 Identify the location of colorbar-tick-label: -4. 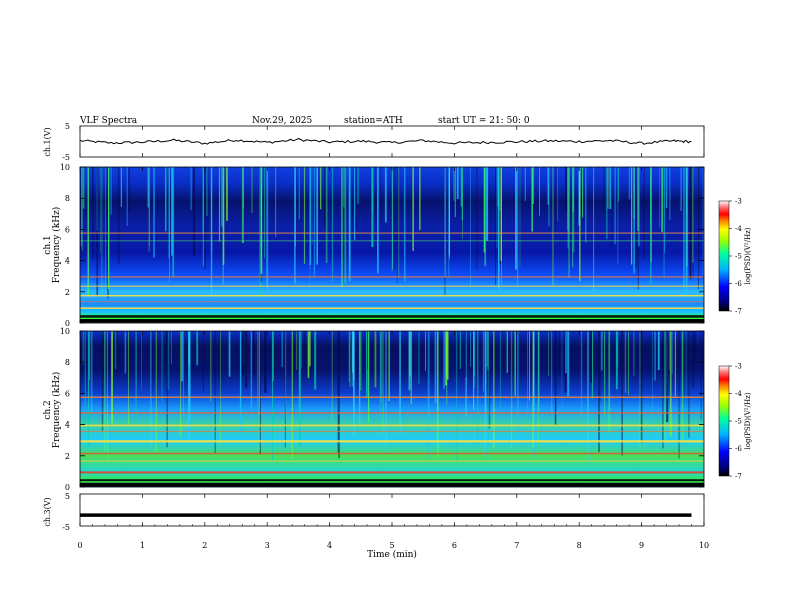
(738, 394).